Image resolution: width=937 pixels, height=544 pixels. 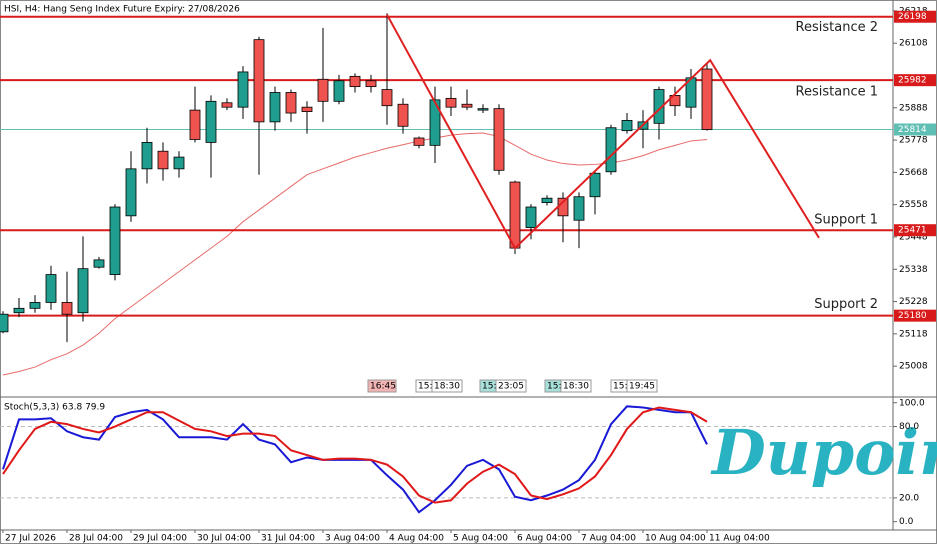 I want to click on level-price: 26198, so click(x=912, y=17).